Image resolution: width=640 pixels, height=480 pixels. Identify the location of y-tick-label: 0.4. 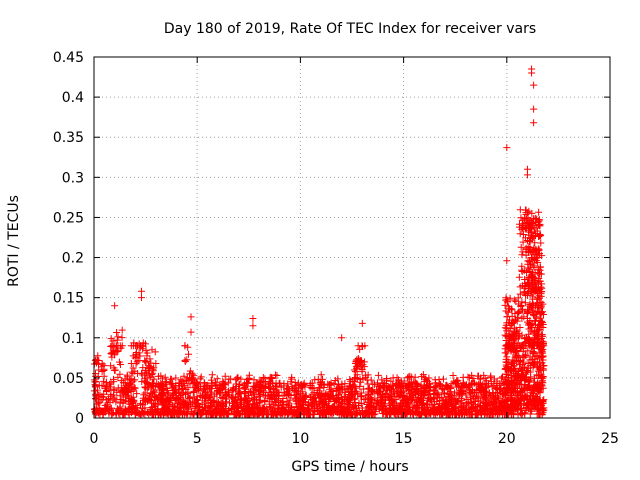
(73, 98).